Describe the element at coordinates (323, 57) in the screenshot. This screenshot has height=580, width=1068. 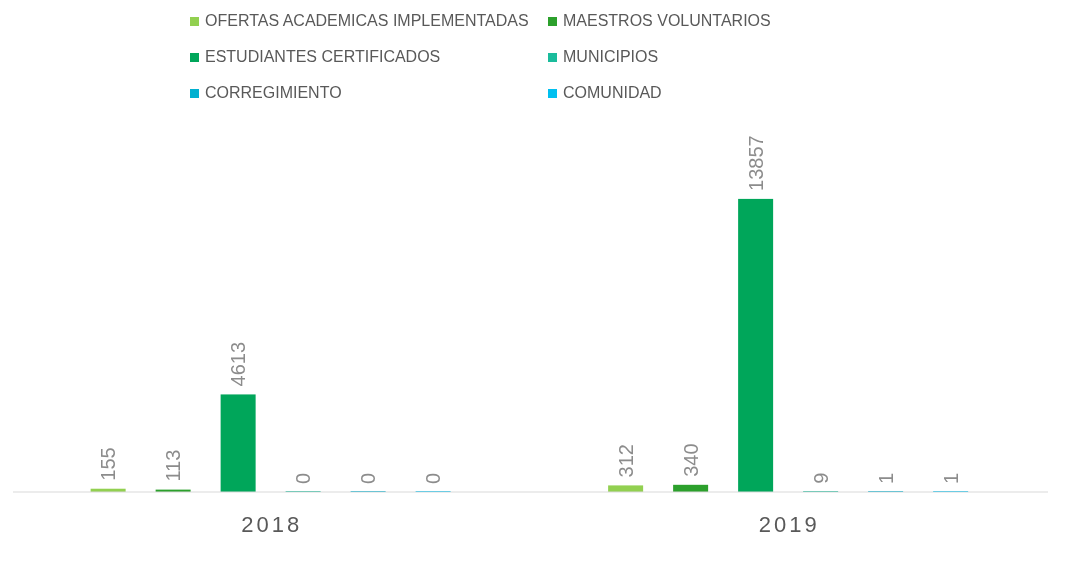
I see `legend-label: ESTUDIANTES CERTIFICADOS` at that location.